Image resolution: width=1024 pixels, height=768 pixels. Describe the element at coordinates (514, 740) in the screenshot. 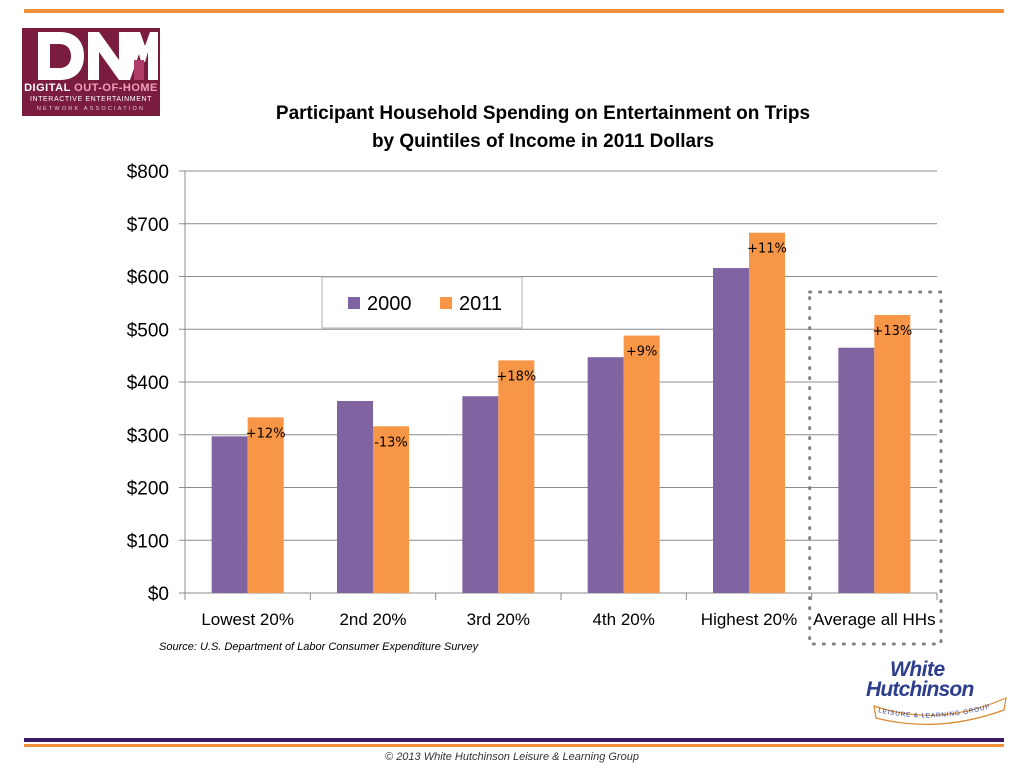

I see `footer-rule-purple` at that location.